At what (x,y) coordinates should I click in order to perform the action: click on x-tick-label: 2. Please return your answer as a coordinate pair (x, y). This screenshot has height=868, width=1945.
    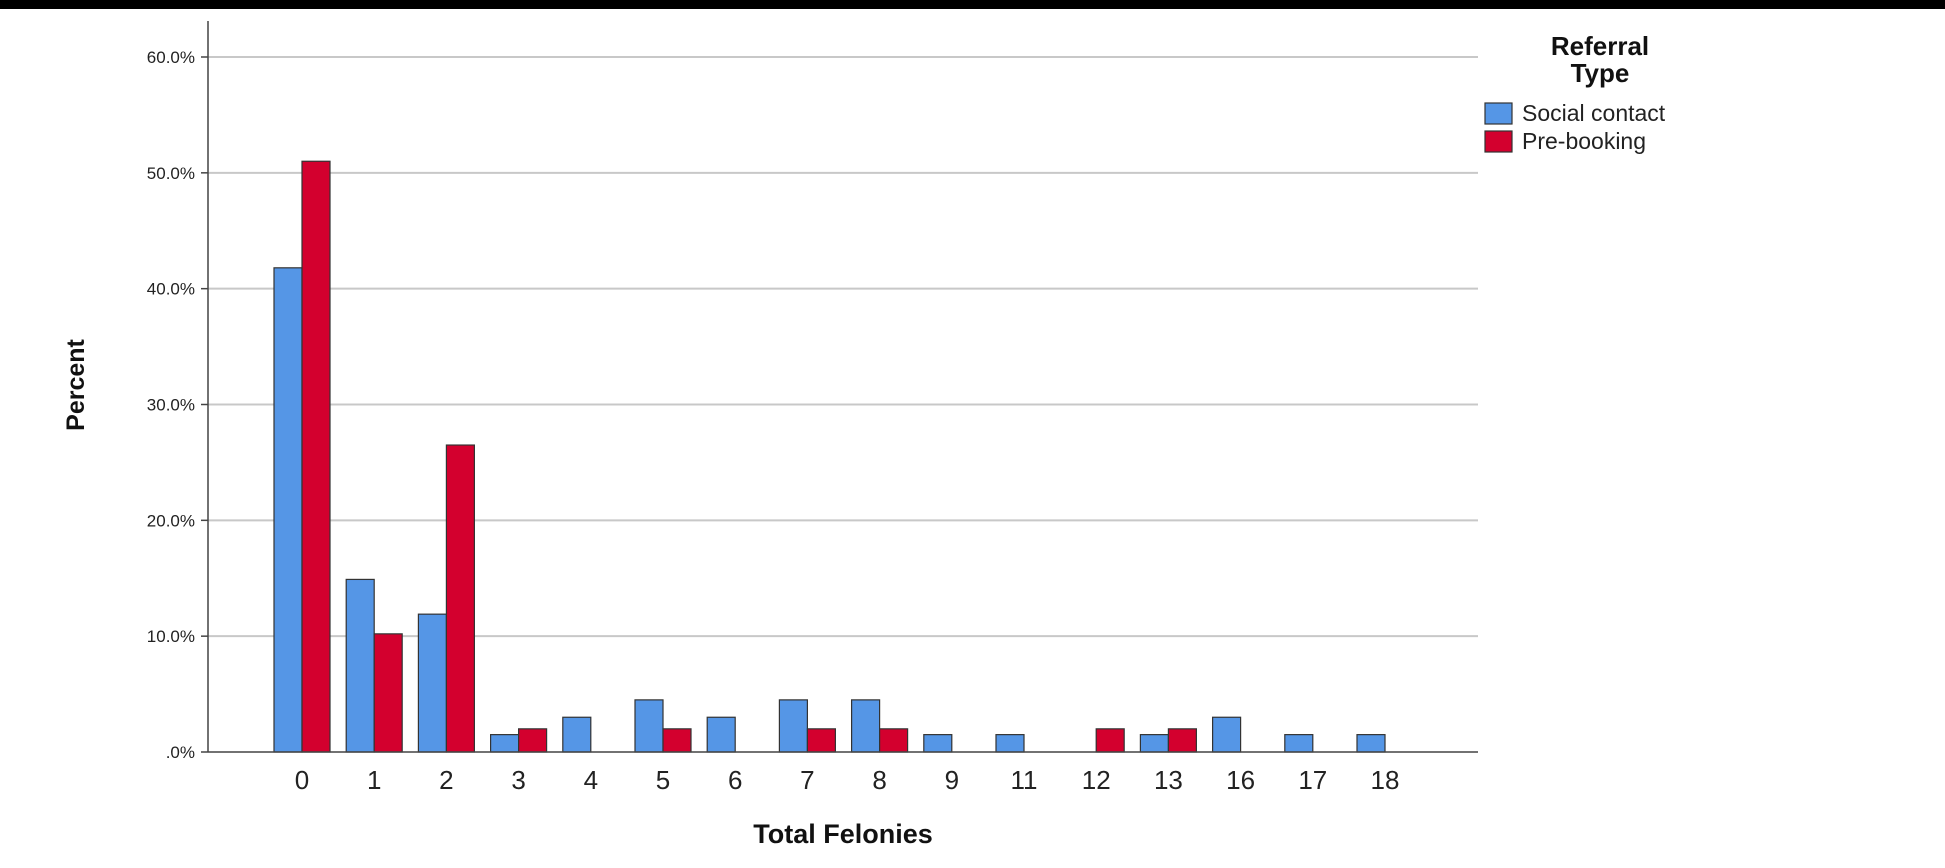
    Looking at the image, I should click on (446, 780).